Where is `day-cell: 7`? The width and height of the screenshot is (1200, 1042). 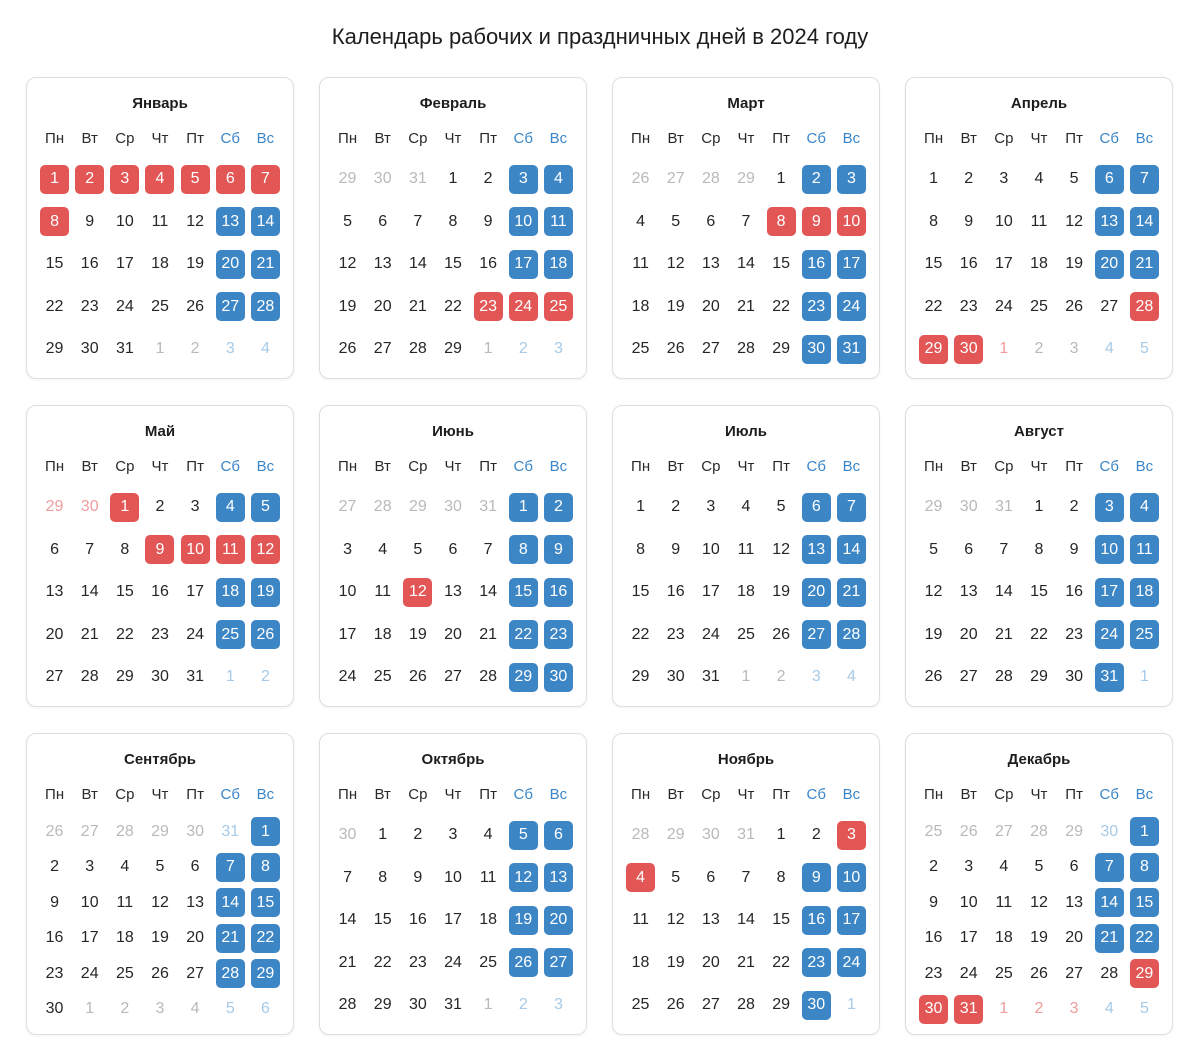 day-cell: 7 is located at coordinates (488, 550).